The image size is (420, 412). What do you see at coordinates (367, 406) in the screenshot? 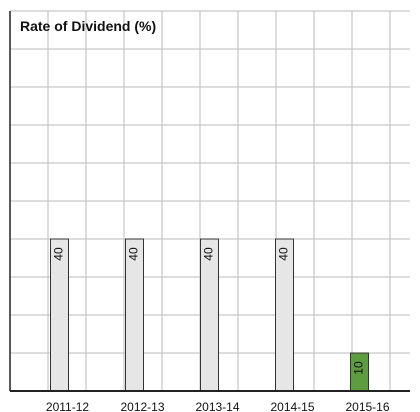
I see `x-tick-label: 2015-16` at bounding box center [367, 406].